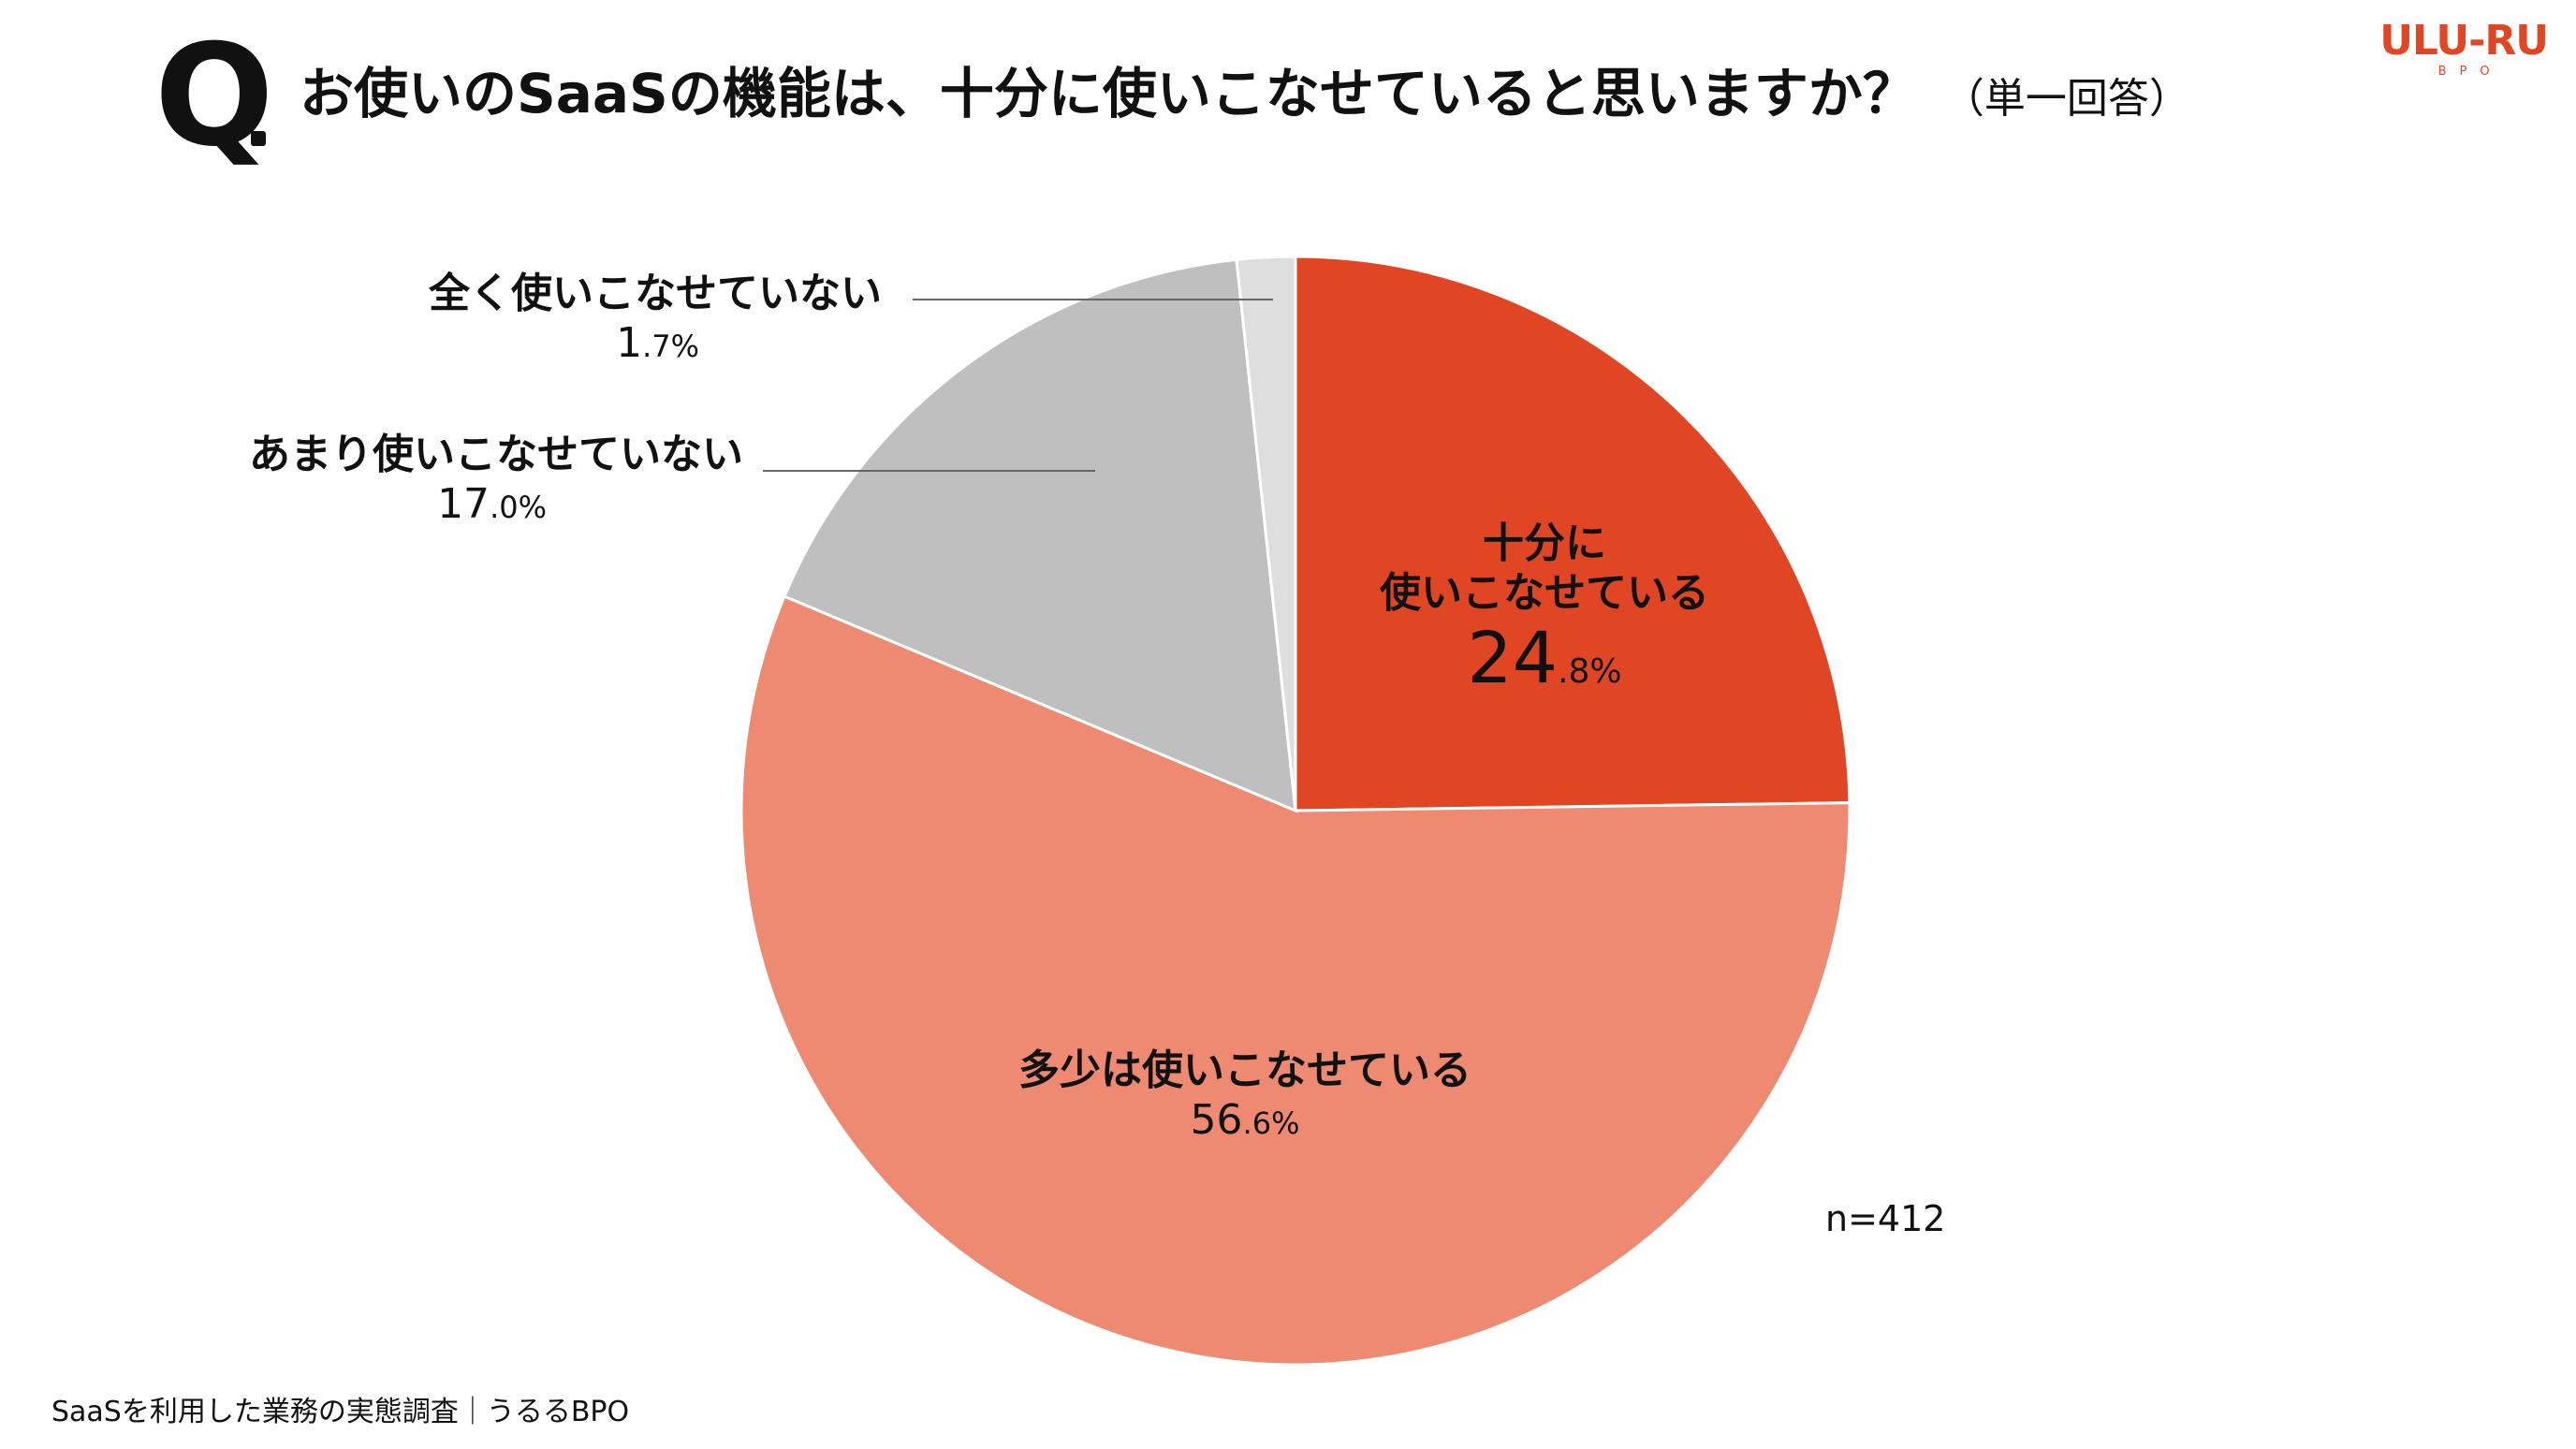 The height and width of the screenshot is (1449, 2576). I want to click on slice-name-none: 全く使いこなせていない, so click(655, 293).